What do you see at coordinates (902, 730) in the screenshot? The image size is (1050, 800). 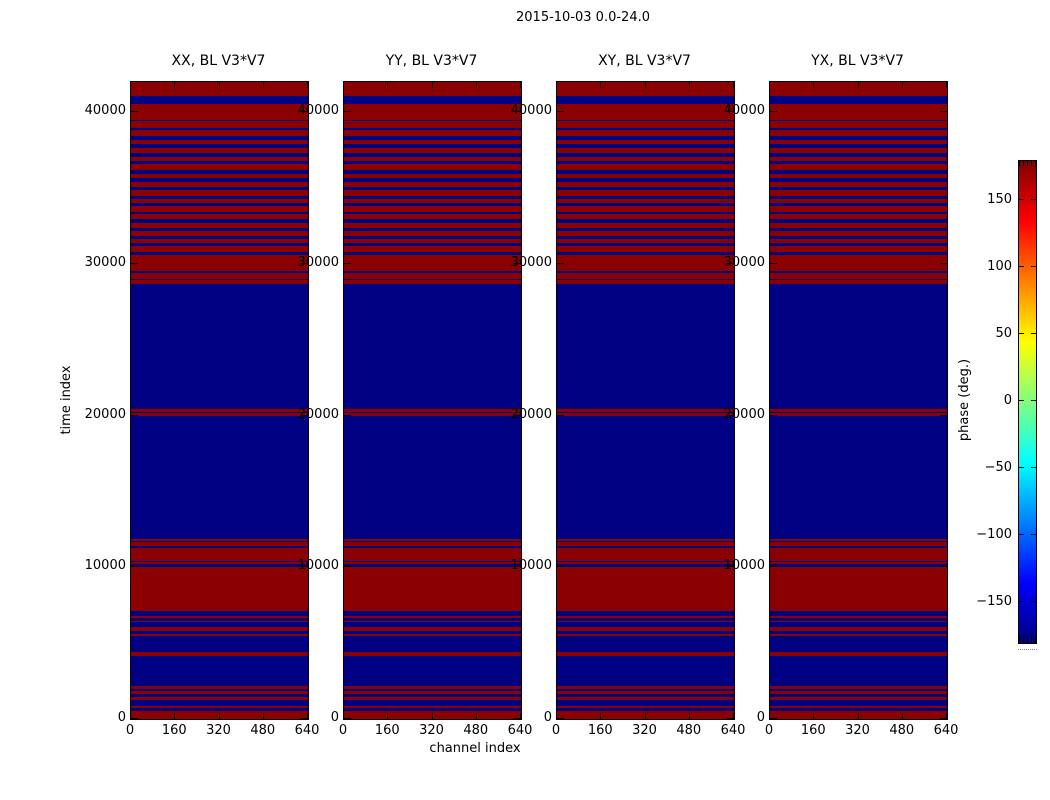 I see `x-tick-label: 480` at bounding box center [902, 730].